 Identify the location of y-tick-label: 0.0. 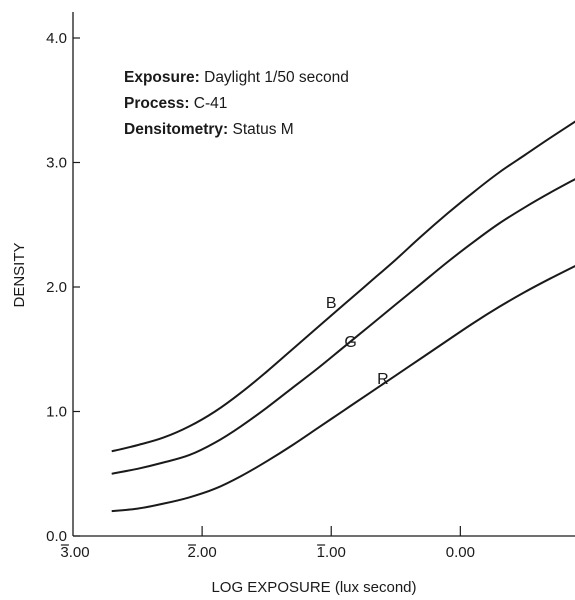
(56, 536).